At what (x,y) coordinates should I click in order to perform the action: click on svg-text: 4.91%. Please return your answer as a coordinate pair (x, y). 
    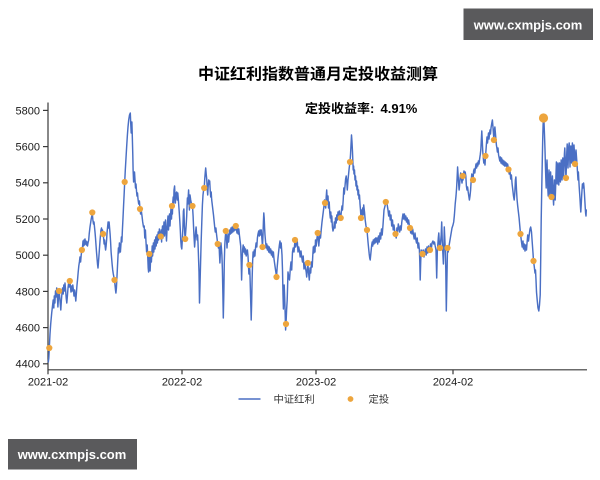
    Looking at the image, I should click on (399, 108).